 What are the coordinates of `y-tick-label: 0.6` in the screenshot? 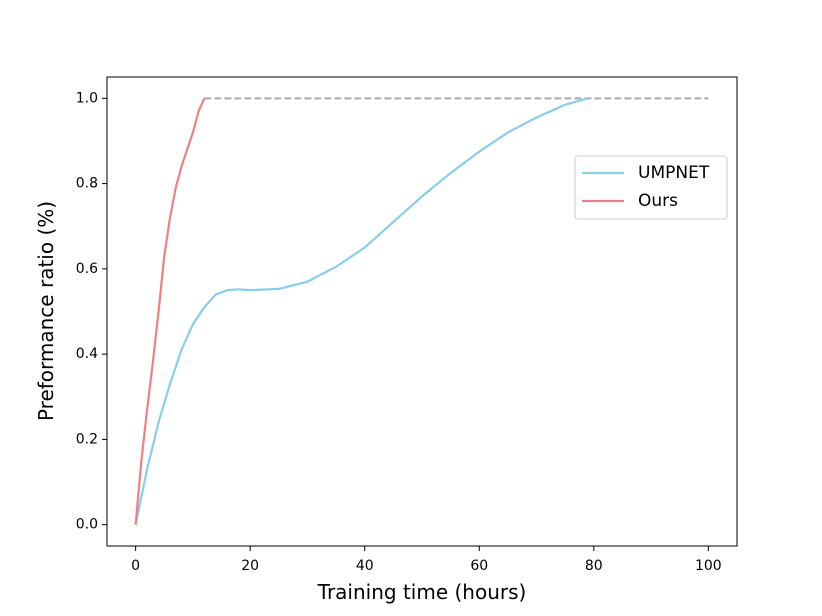 It's located at (87, 269).